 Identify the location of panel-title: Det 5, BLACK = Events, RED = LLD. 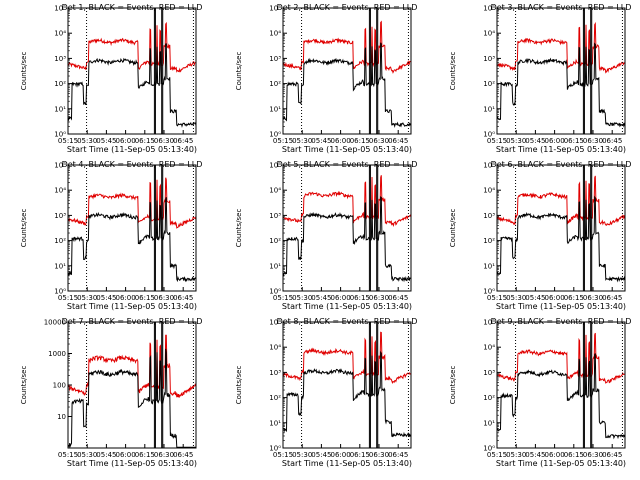
(347, 164).